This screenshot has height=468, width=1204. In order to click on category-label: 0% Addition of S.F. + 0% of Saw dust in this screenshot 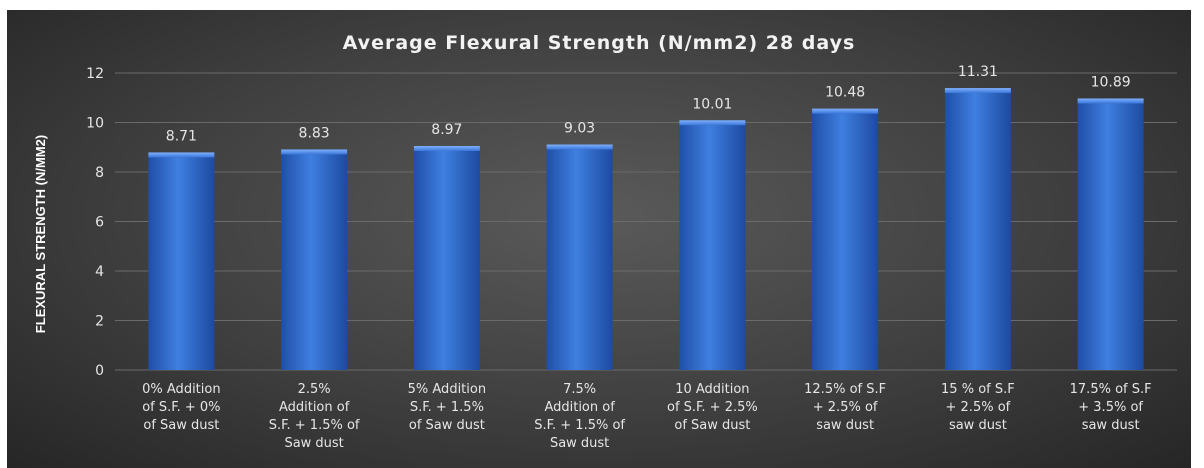, I will do `click(181, 407)`.